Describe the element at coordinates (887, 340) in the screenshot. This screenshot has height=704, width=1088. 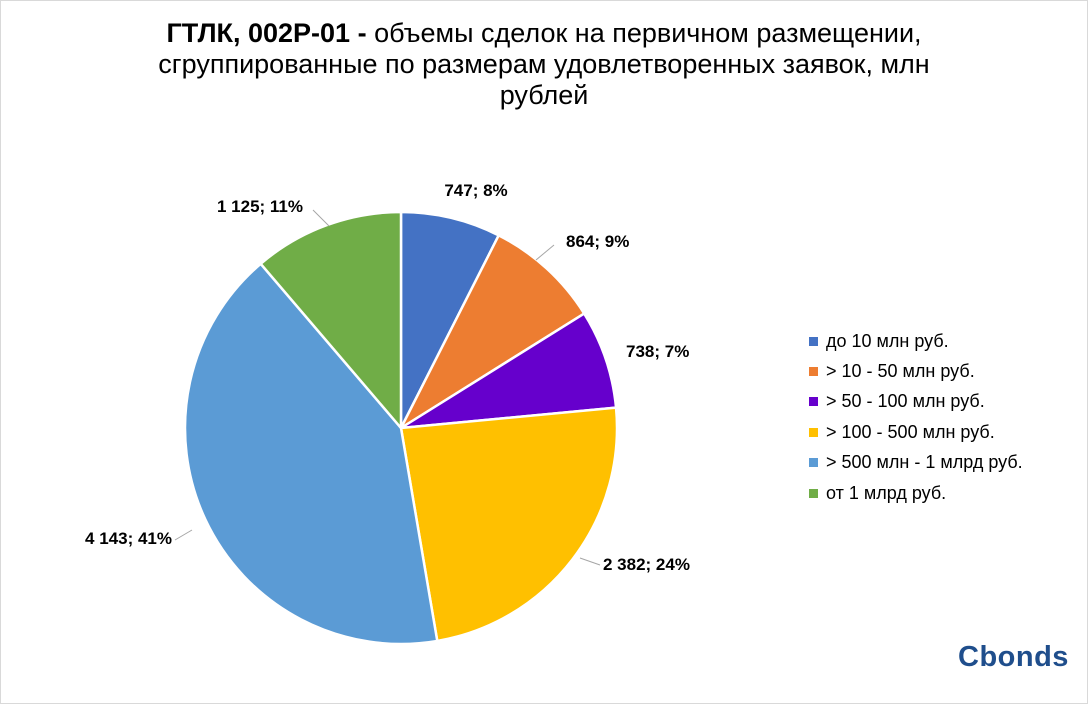
I see `legend-label: до 10 млн руб.` at that location.